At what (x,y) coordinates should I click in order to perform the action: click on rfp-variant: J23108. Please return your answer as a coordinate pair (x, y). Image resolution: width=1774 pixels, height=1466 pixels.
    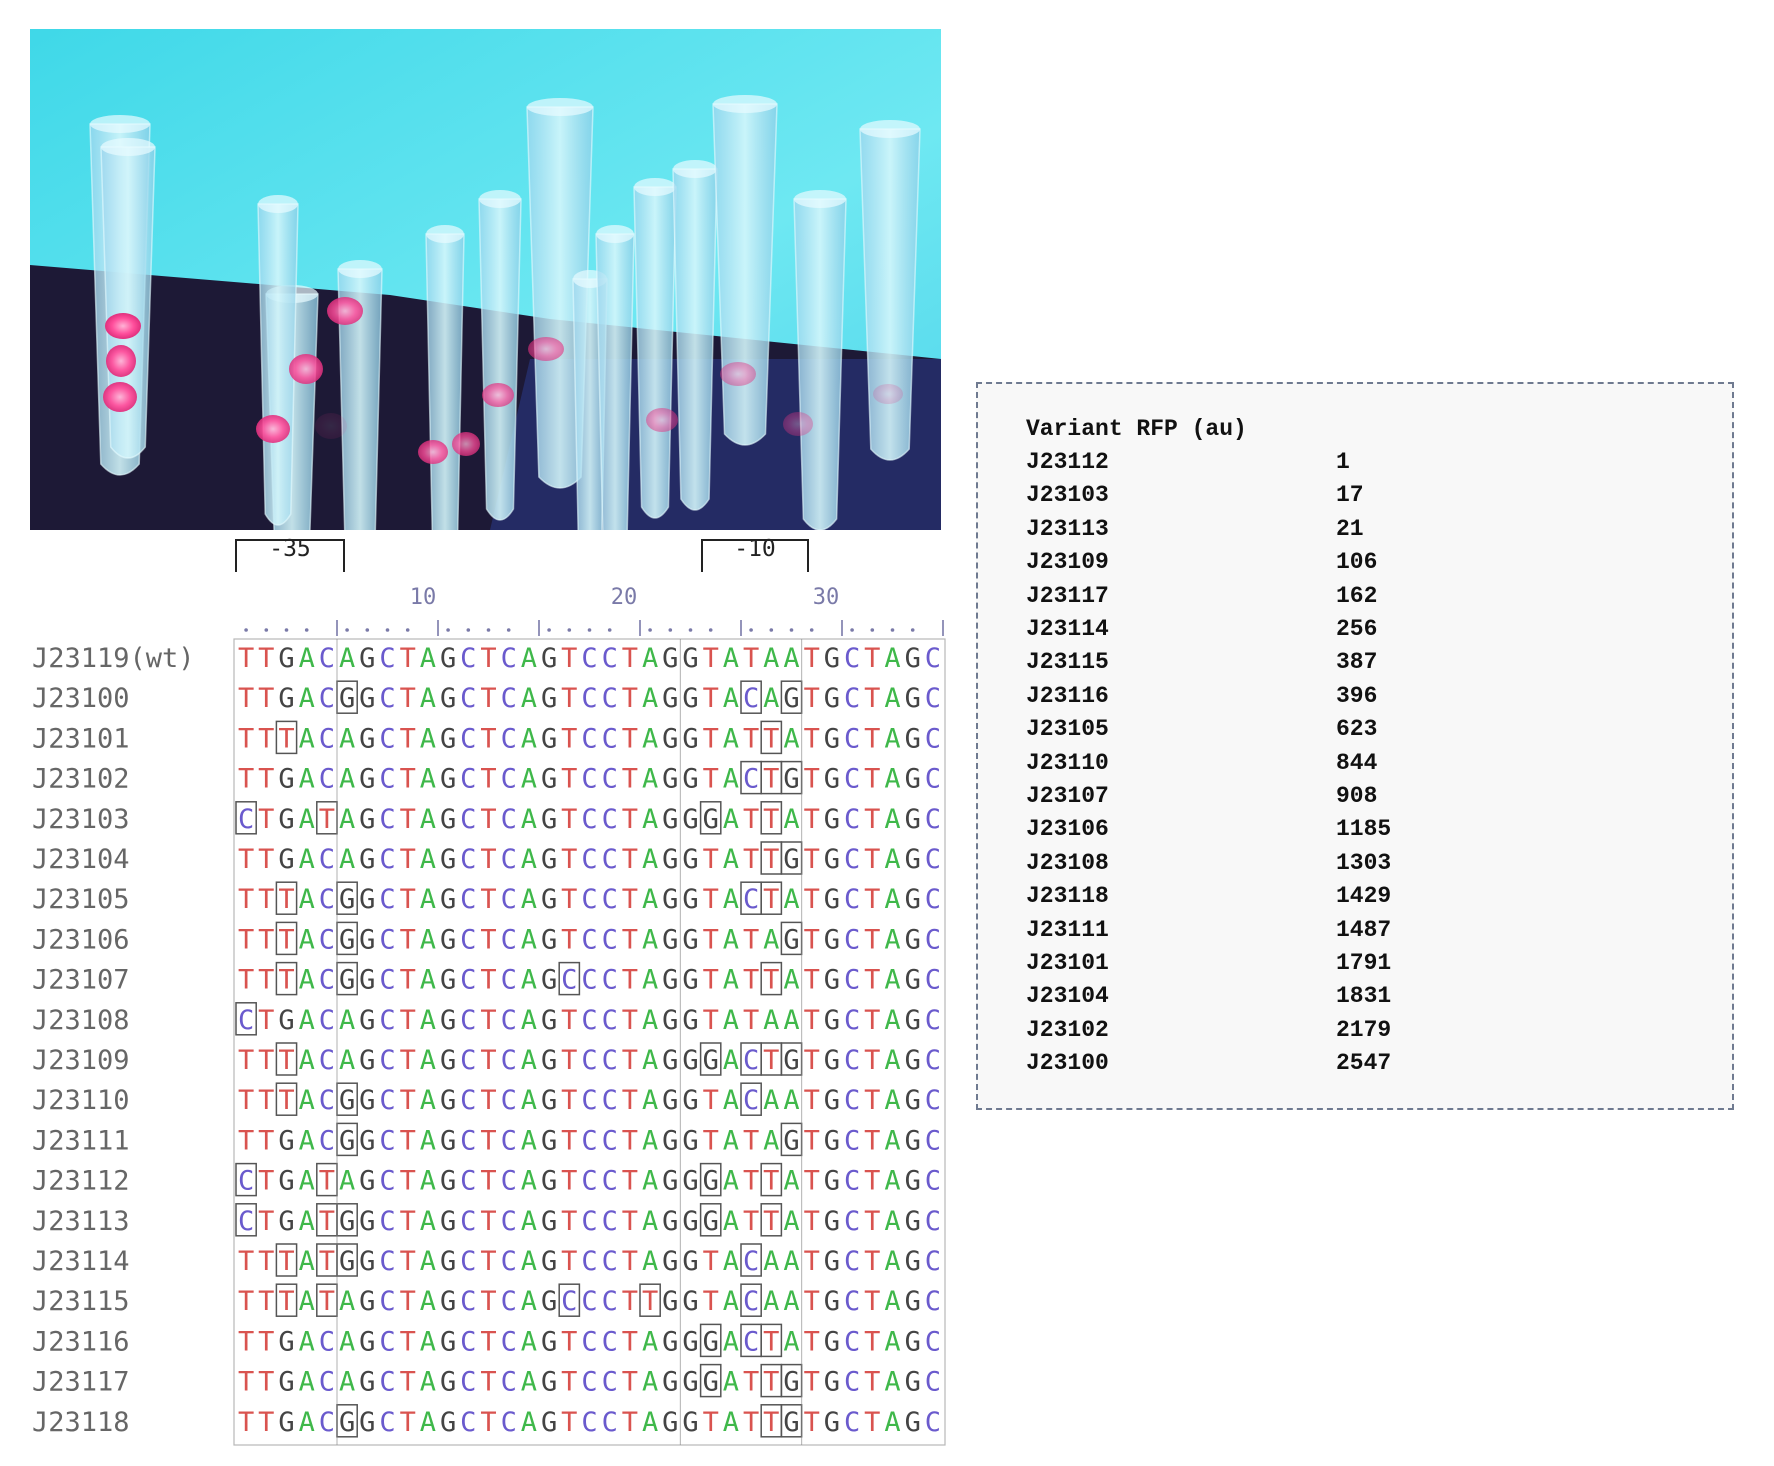
    Looking at the image, I should click on (1067, 862).